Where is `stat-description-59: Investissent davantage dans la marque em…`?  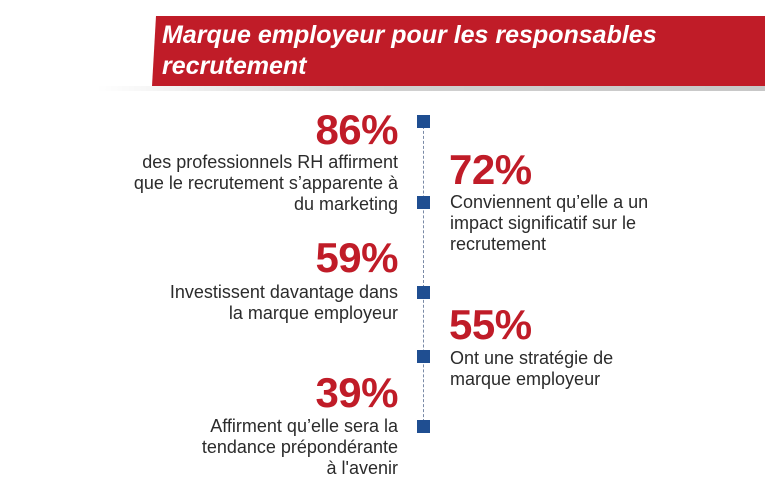 stat-description-59: Investissent davantage dans la marque em… is located at coordinates (284, 303).